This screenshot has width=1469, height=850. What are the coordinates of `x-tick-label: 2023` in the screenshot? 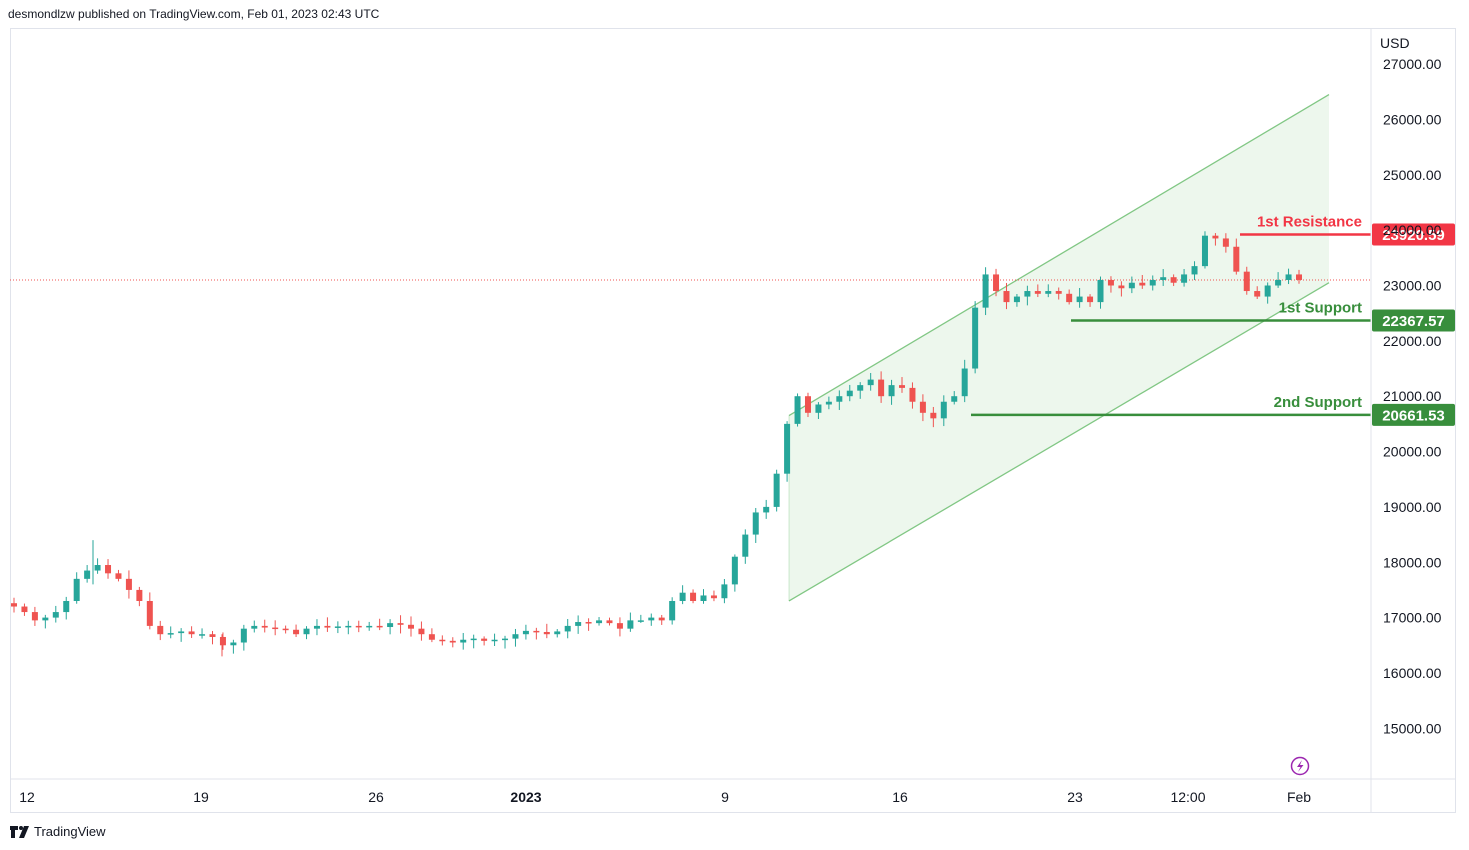 It's located at (525, 797).